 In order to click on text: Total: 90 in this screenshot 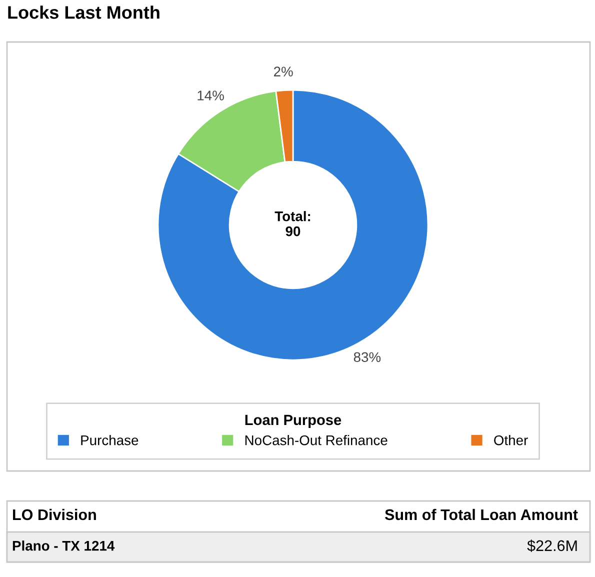, I will do `click(292, 223)`.